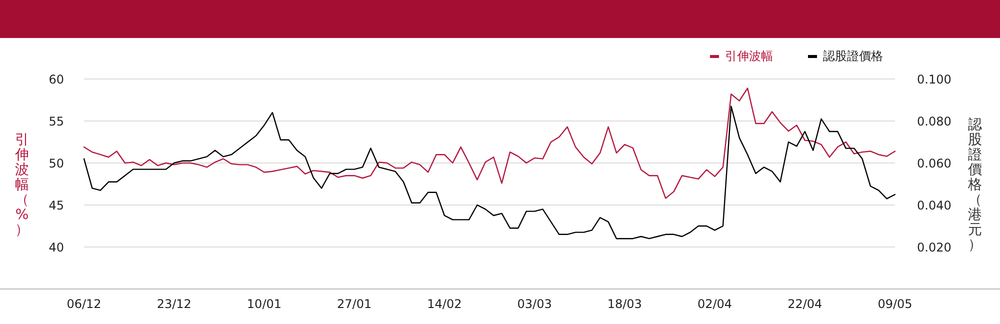 Image resolution: width=1000 pixels, height=324 pixels. I want to click on y-tick-label: 50, so click(56, 163).